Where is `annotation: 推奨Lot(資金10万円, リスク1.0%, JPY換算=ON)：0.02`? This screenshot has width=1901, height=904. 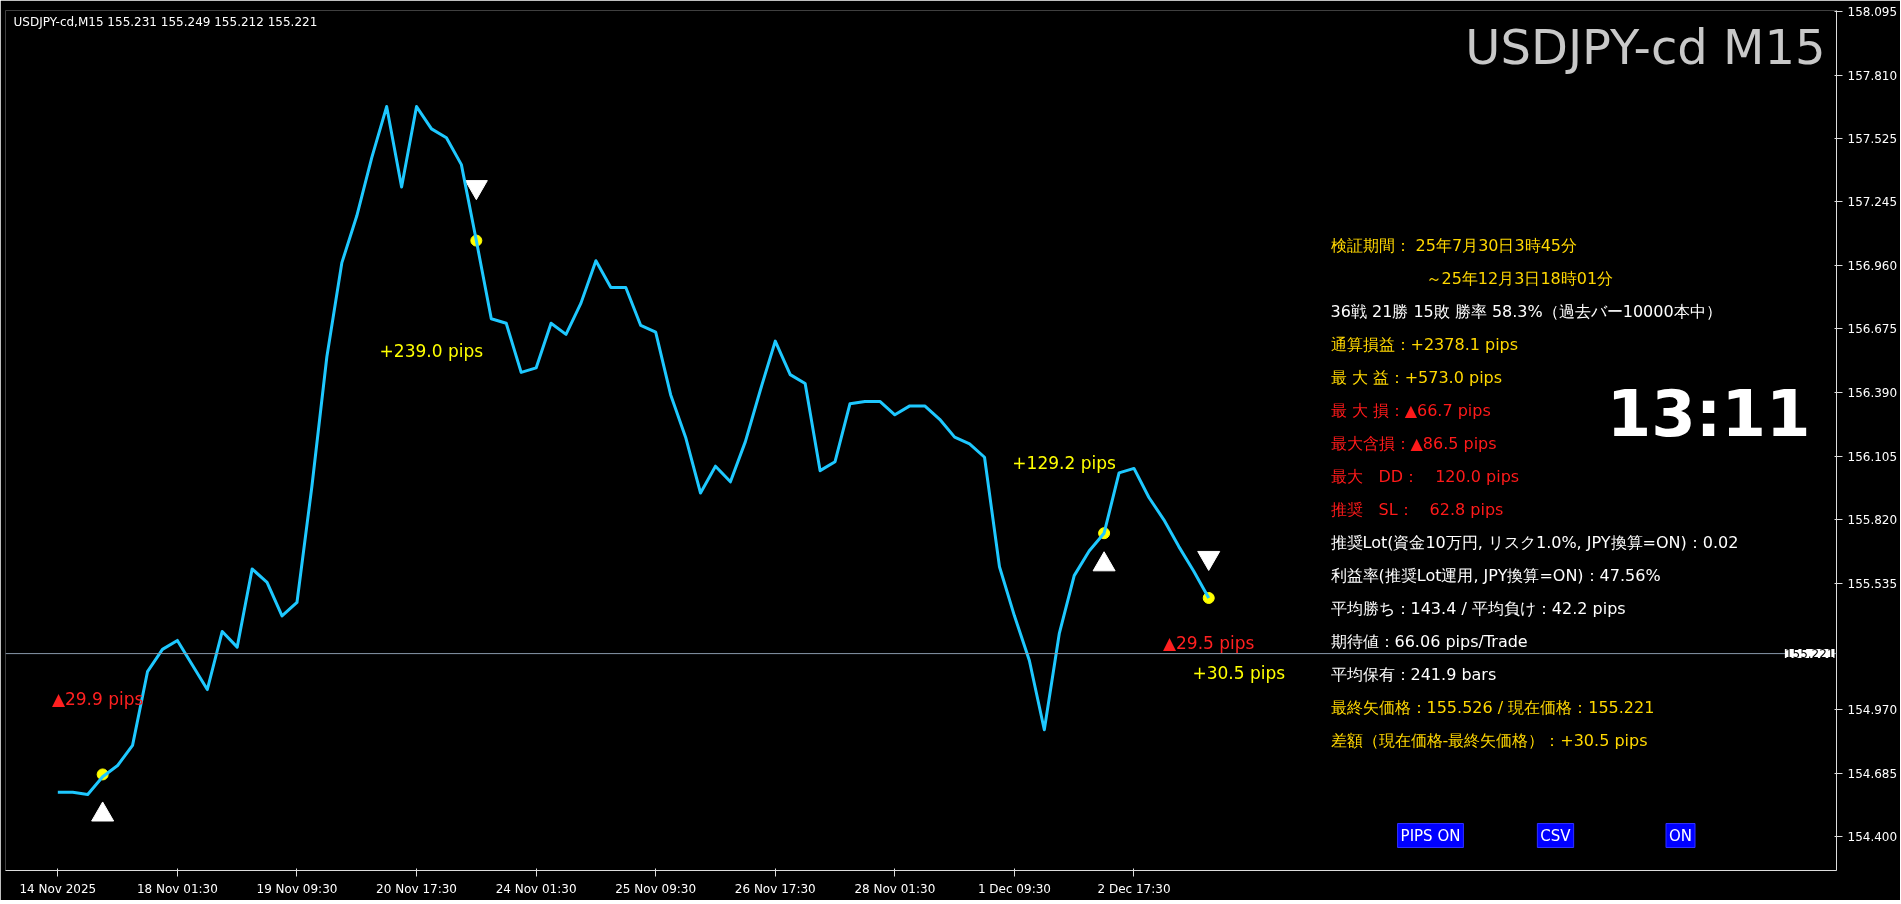 annotation: 推奨Lot(資金10万円, リスク1.0%, JPY換算=ON)：0.02 is located at coordinates (1534, 542).